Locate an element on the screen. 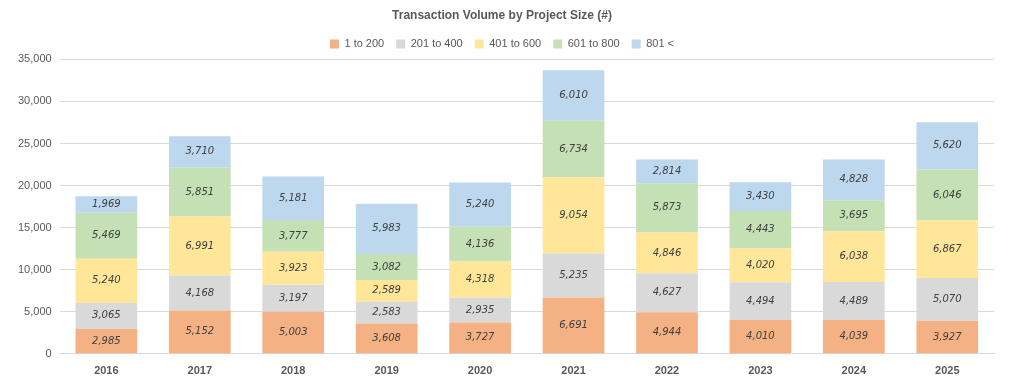 Image resolution: width=1024 pixels, height=385 pixels. x-tick-label: 2022 is located at coordinates (667, 370).